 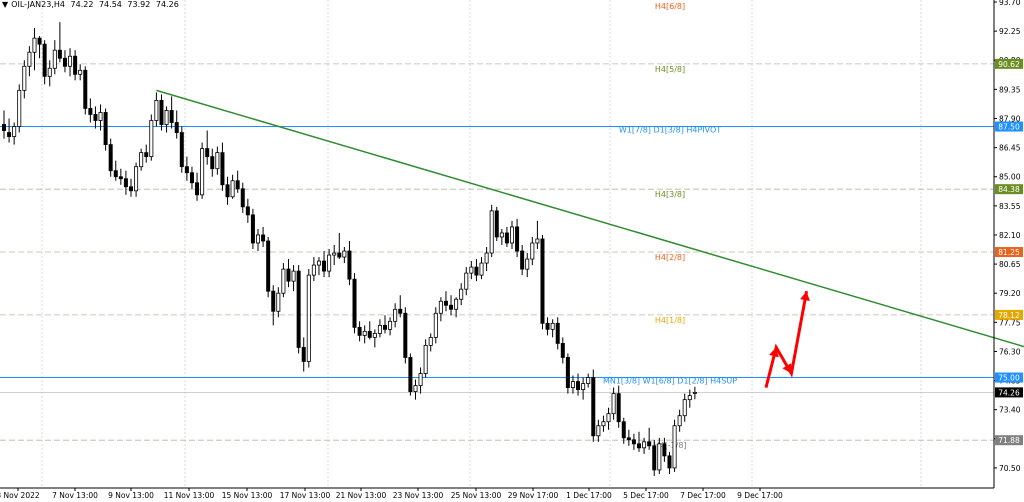 What do you see at coordinates (670, 381) in the screenshot?
I see `level-label: MN1[3/8] W1[6/8] D1[2/8] H4SUP` at bounding box center [670, 381].